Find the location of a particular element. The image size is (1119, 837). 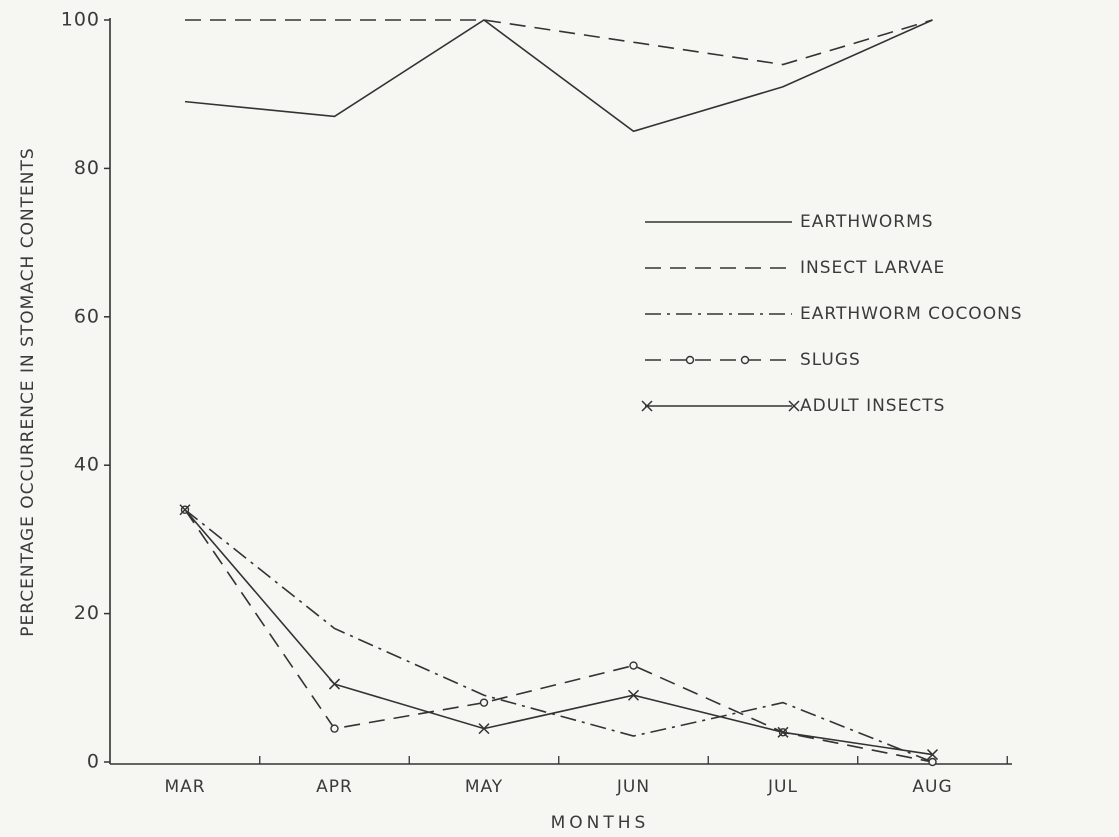

legend-label: ADULT INSECTS is located at coordinates (872, 406).